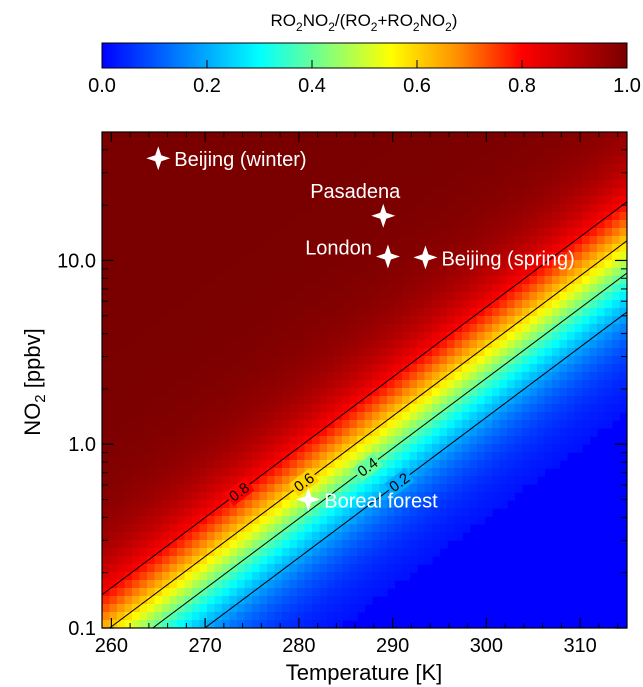  What do you see at coordinates (34, 381) in the screenshot?
I see `y-axis-title: NO2 [ppbv]` at bounding box center [34, 381].